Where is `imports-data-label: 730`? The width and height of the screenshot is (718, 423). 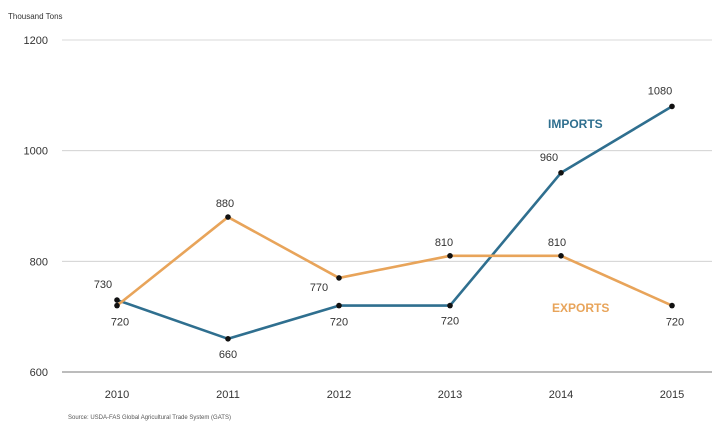 imports-data-label: 730 is located at coordinates (103, 285).